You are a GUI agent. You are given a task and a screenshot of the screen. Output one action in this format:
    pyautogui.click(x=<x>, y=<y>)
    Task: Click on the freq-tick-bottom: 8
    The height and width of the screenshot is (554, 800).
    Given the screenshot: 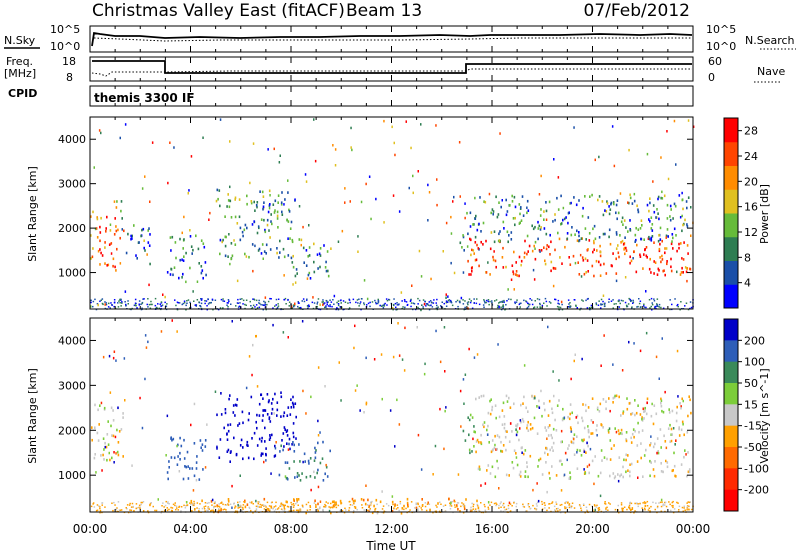 What is the action you would take?
    pyautogui.click(x=69, y=77)
    